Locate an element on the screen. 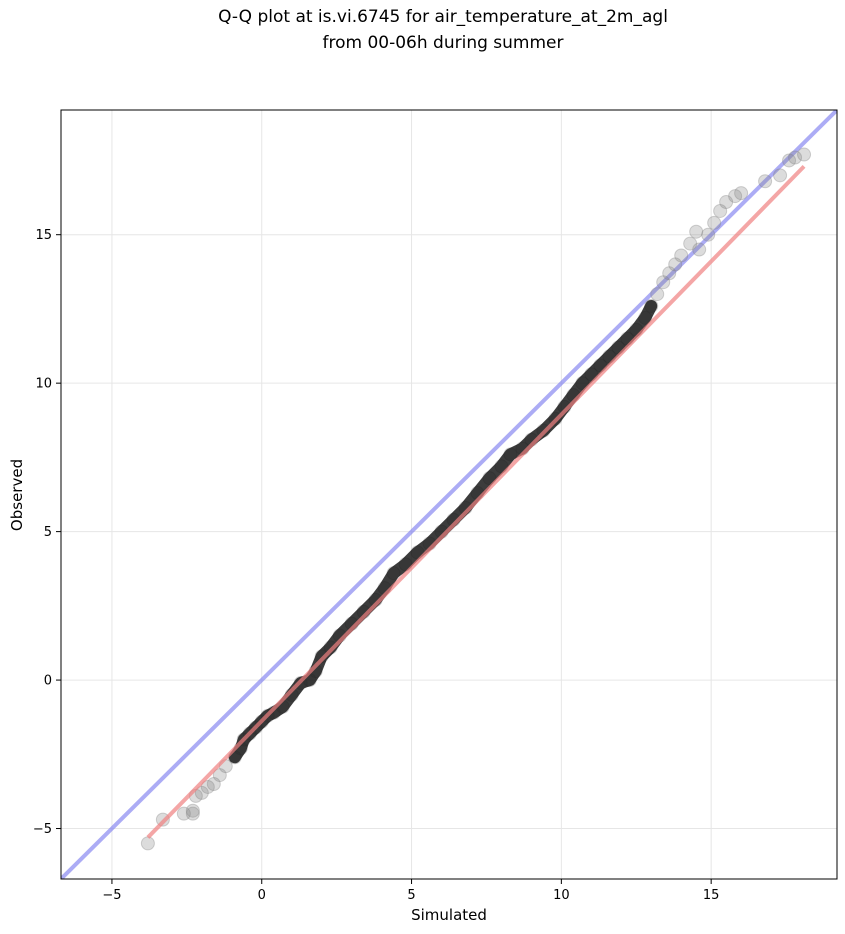  chart-title-line2: from 00-06h during summer is located at coordinates (443, 43).